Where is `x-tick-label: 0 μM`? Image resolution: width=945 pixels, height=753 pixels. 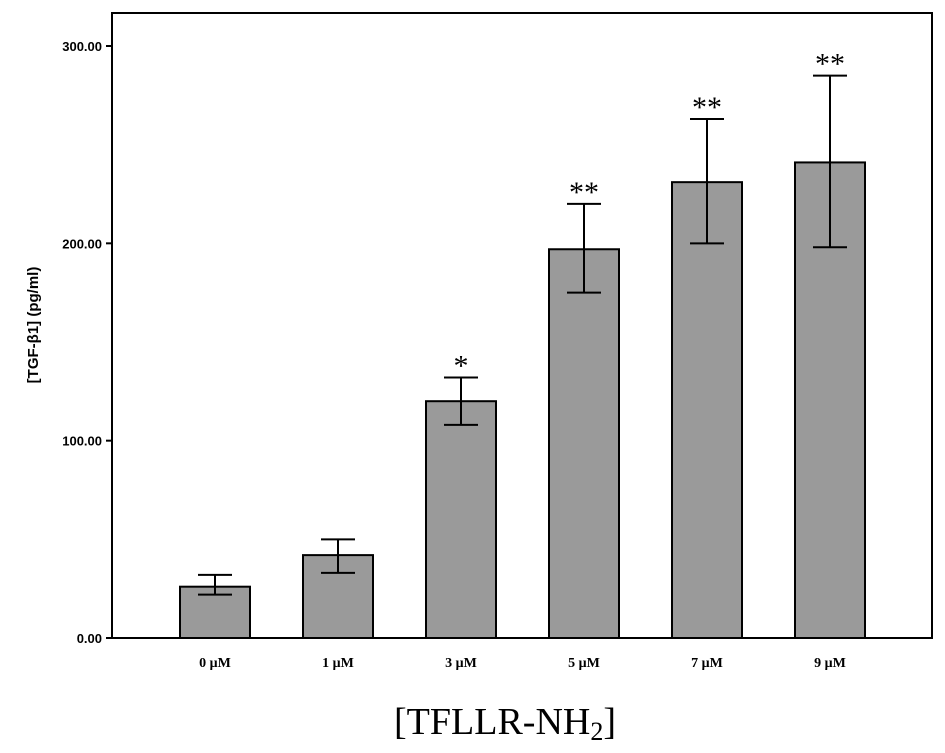
x-tick-label: 0 μM is located at coordinates (215, 663).